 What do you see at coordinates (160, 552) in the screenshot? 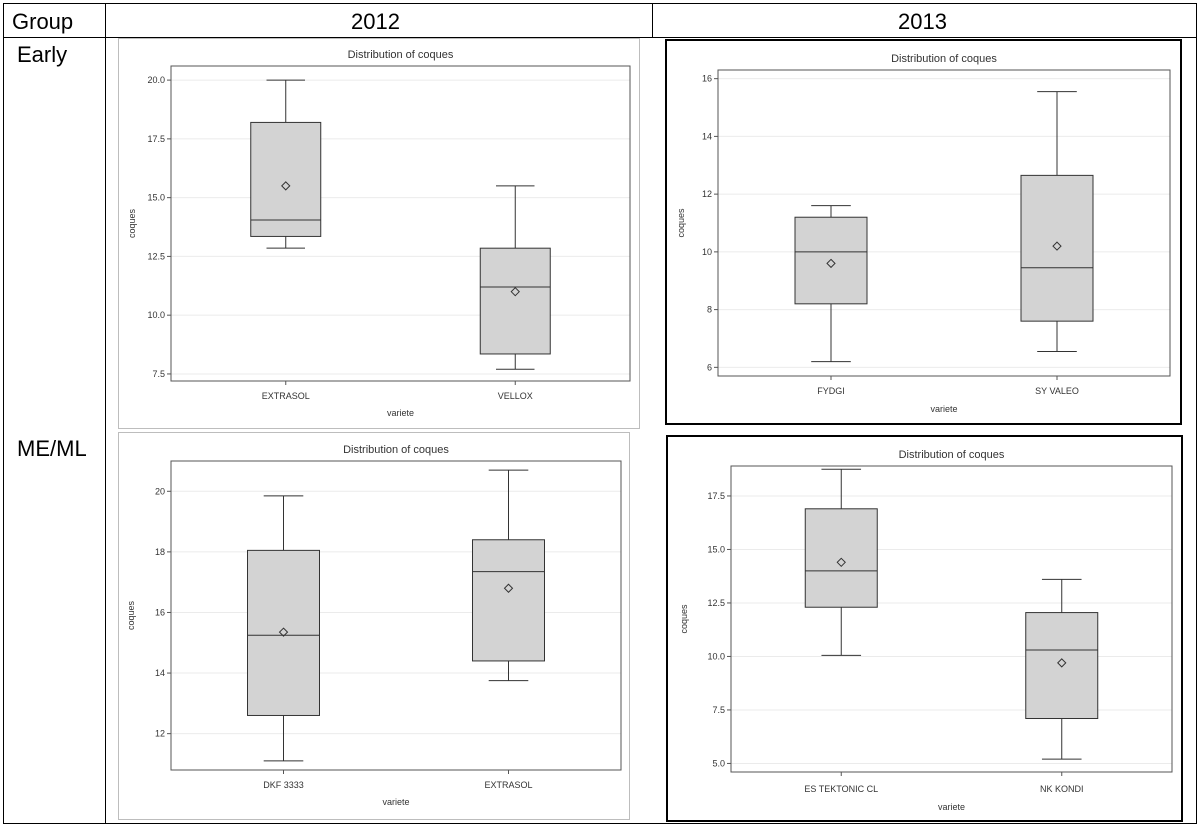
I see `y-tick-label: 18` at bounding box center [160, 552].